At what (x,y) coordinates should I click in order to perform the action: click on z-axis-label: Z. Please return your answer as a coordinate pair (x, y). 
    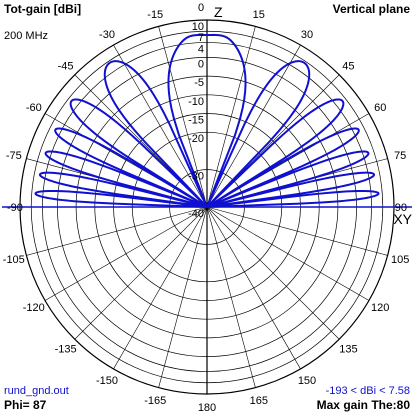
    Looking at the image, I should click on (218, 12).